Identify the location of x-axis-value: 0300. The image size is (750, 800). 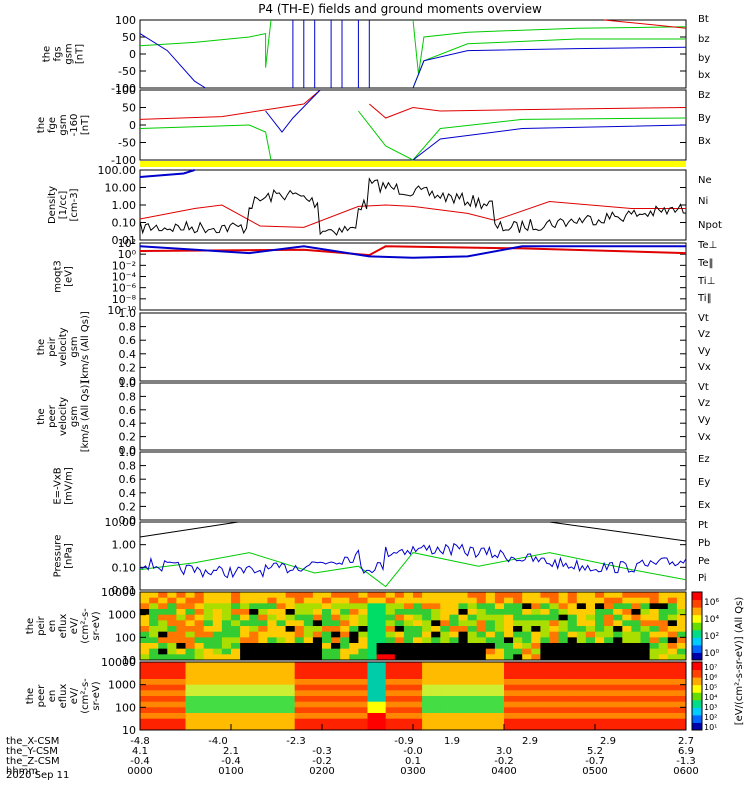
(412, 771).